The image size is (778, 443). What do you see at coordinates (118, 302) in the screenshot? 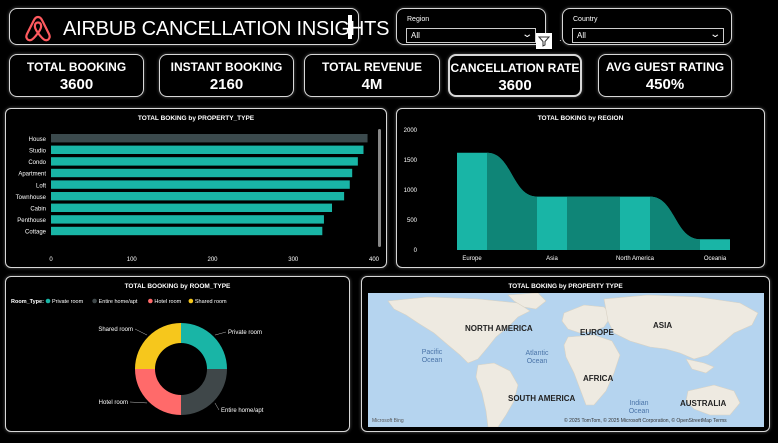
I see `legend-label: Entire home/apt` at bounding box center [118, 302].